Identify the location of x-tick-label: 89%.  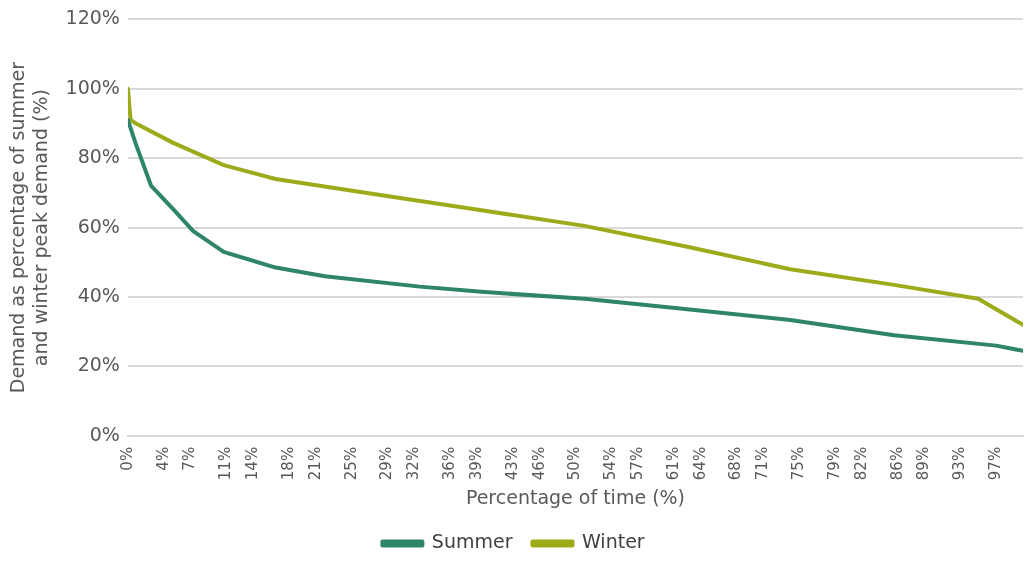
(923, 463).